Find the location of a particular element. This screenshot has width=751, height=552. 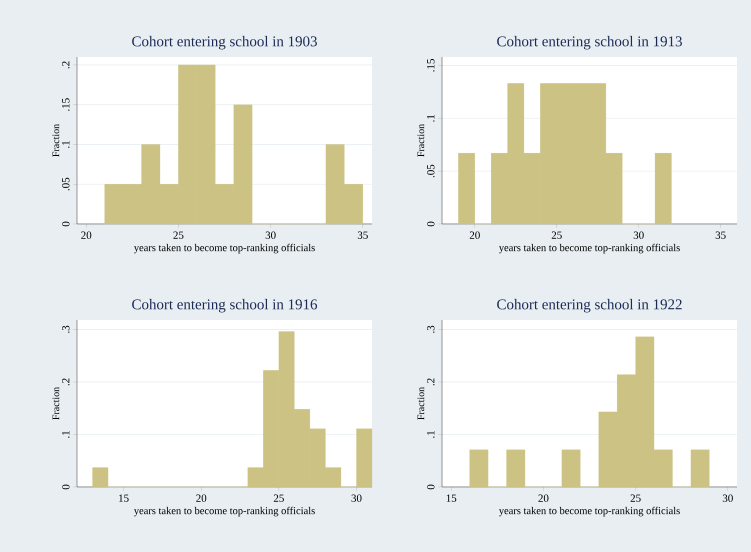

chart-title: Cohort entering school in 1922 is located at coordinates (589, 305).